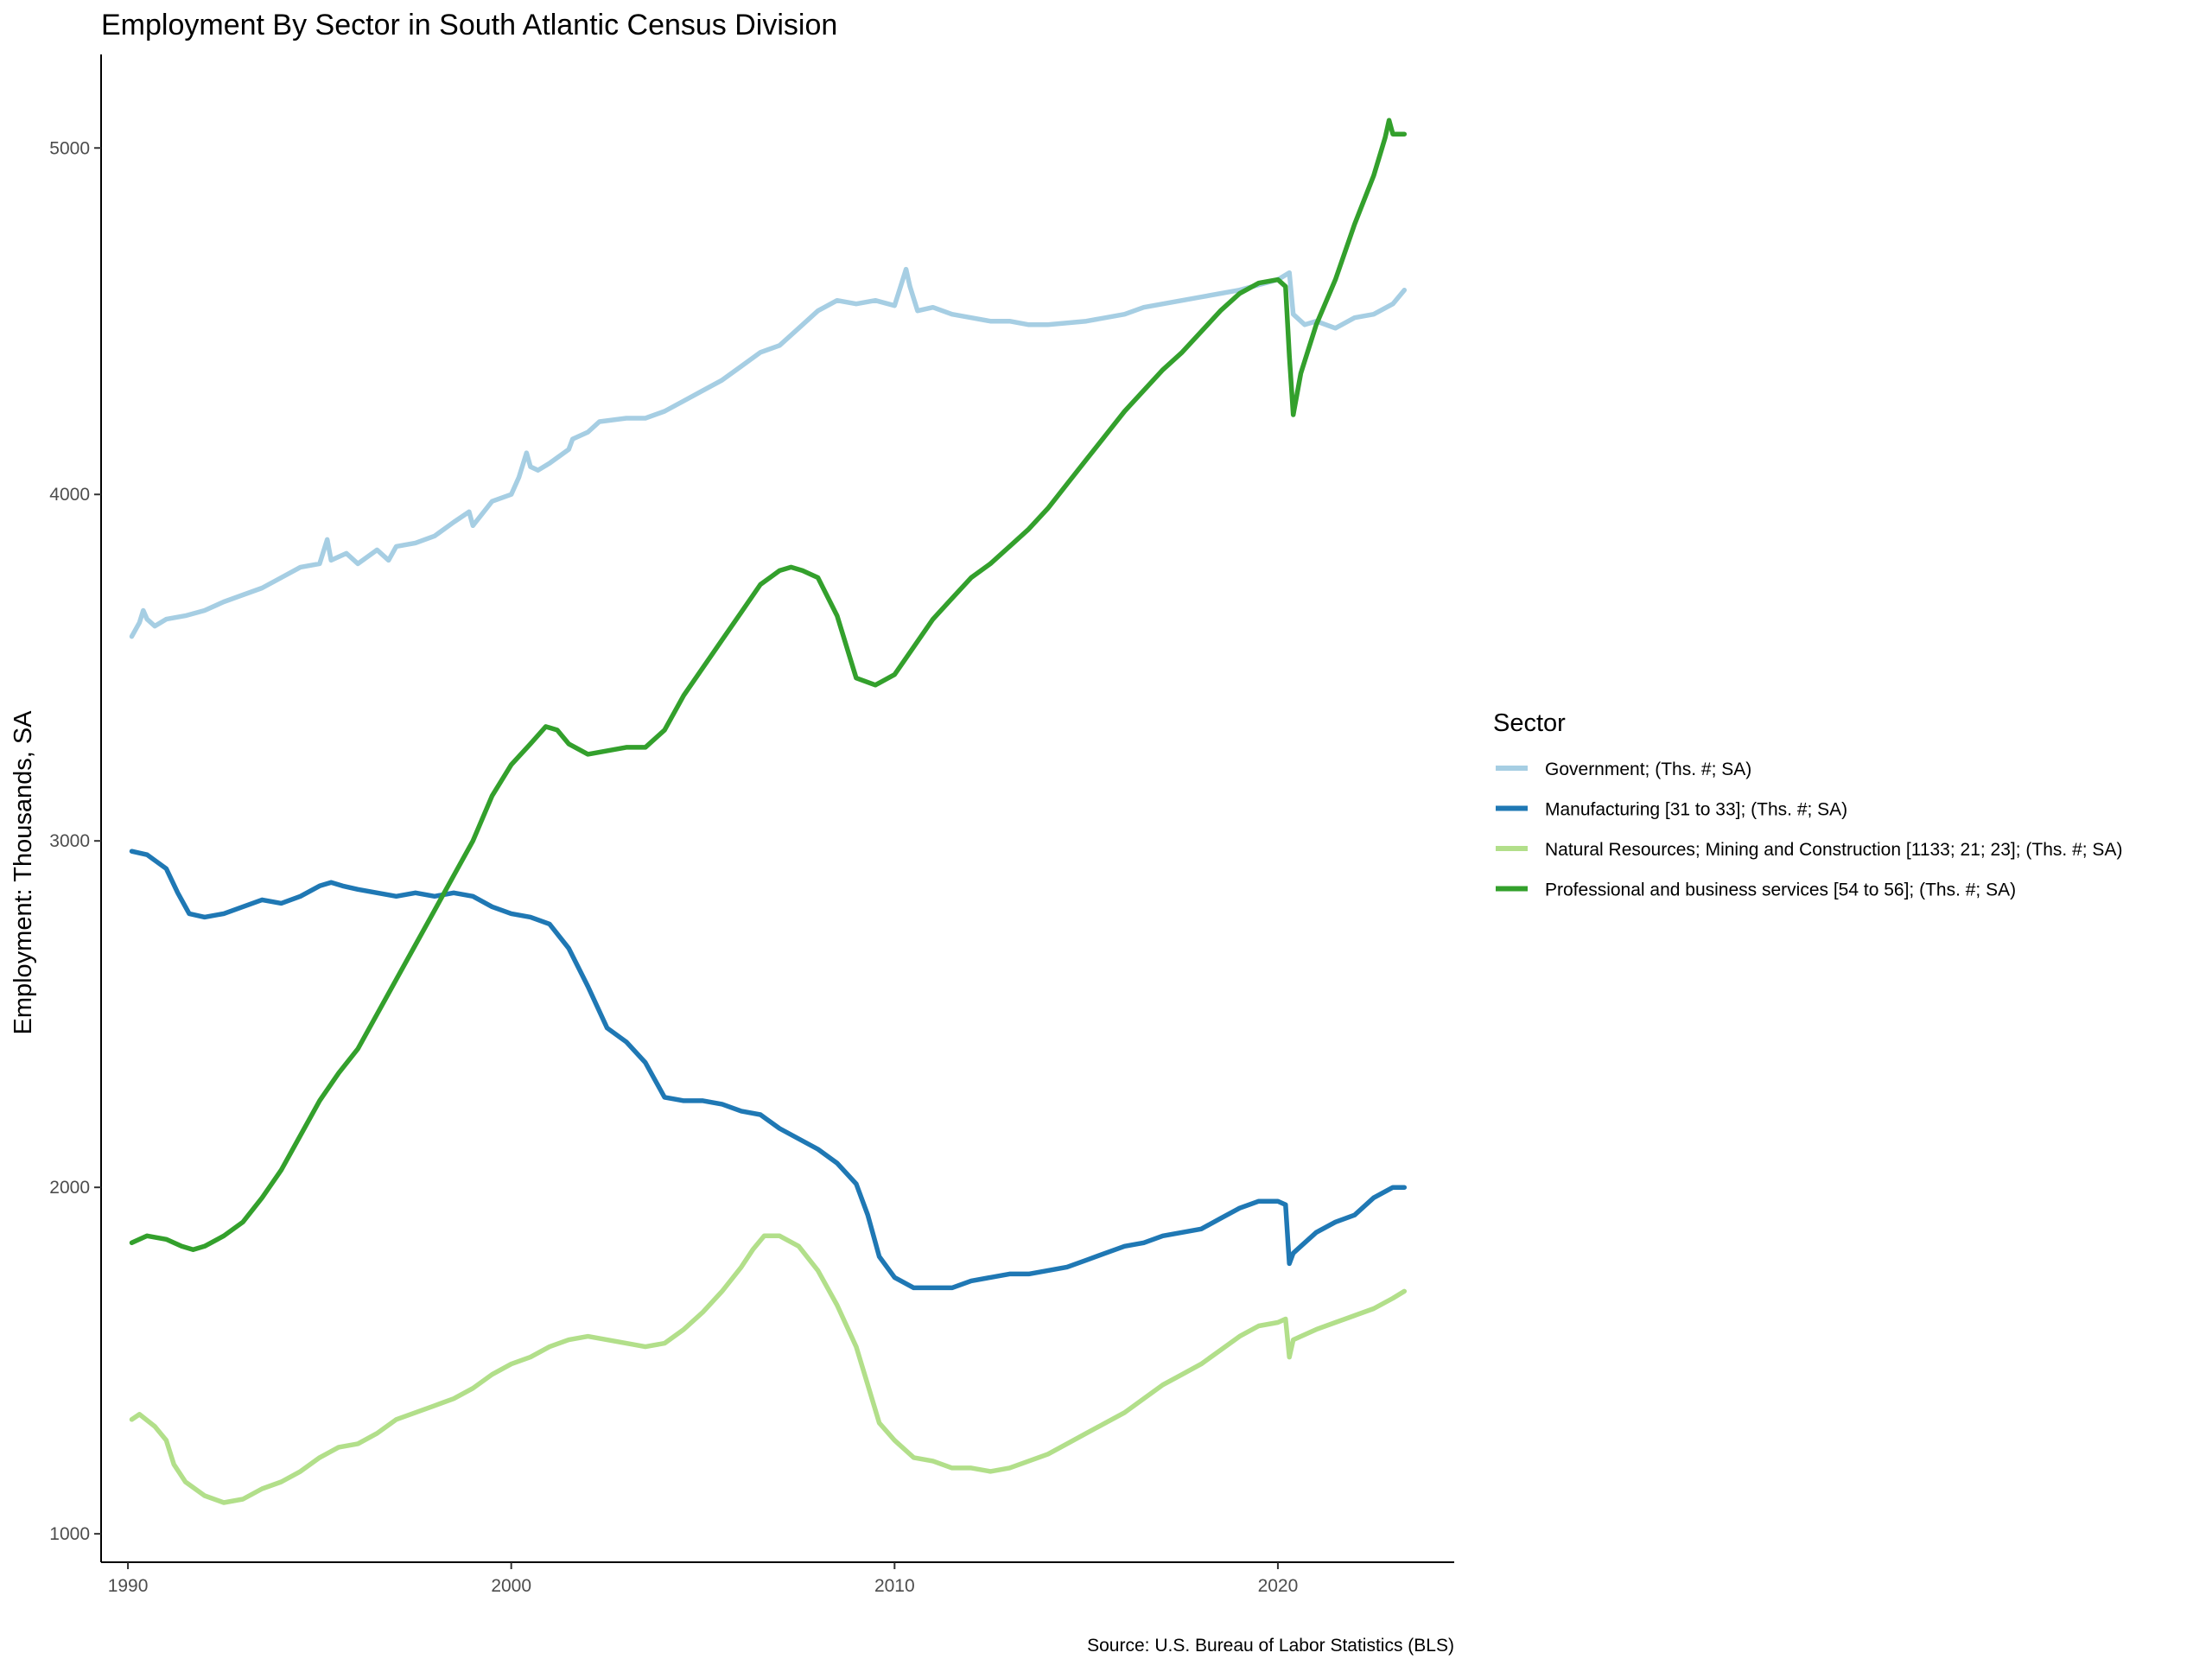 Image resolution: width=2212 pixels, height=1659 pixels. I want to click on y-tick-label: 1000, so click(69, 1534).